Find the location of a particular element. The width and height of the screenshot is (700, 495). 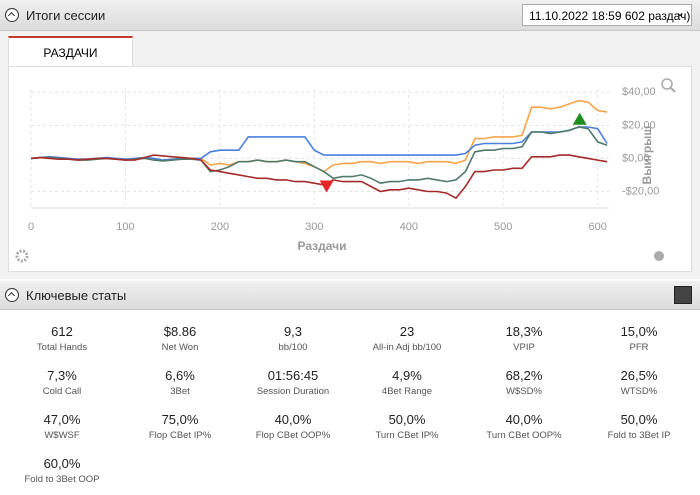

stat-label: Turn CBet OOP% is located at coordinates (524, 435).